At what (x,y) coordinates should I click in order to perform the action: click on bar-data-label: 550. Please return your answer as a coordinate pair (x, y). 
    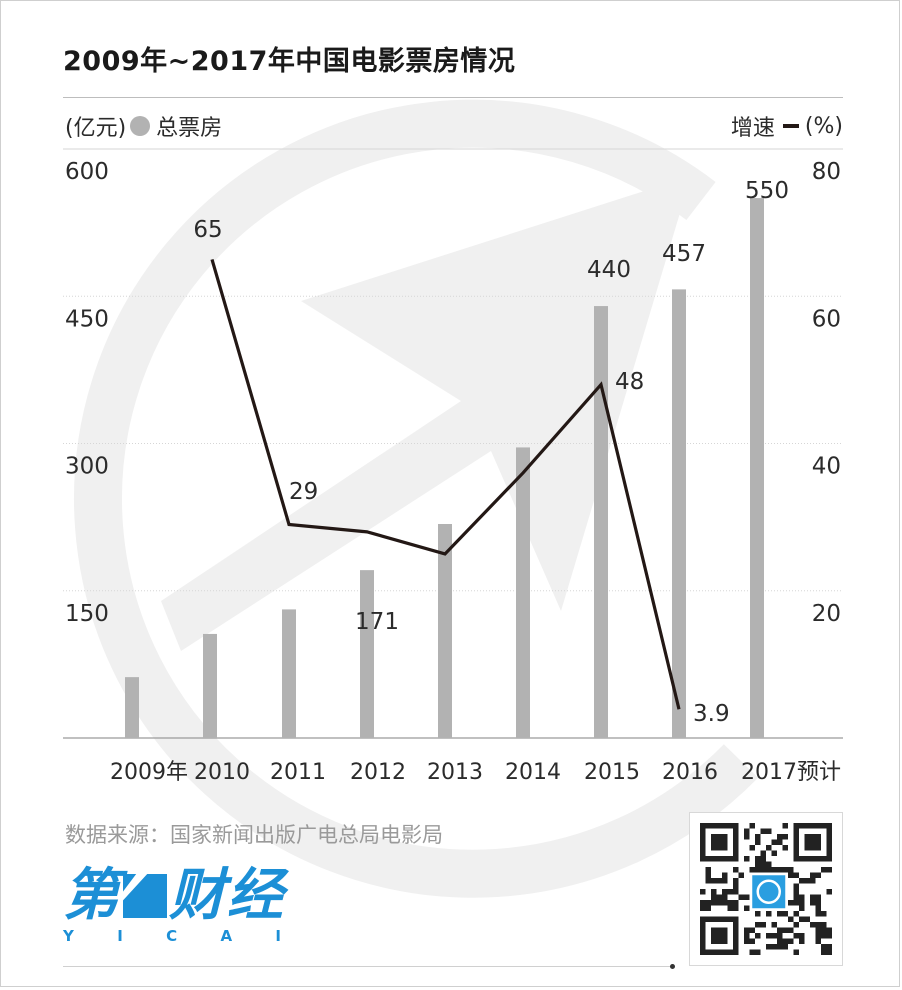
    Looking at the image, I should click on (767, 191).